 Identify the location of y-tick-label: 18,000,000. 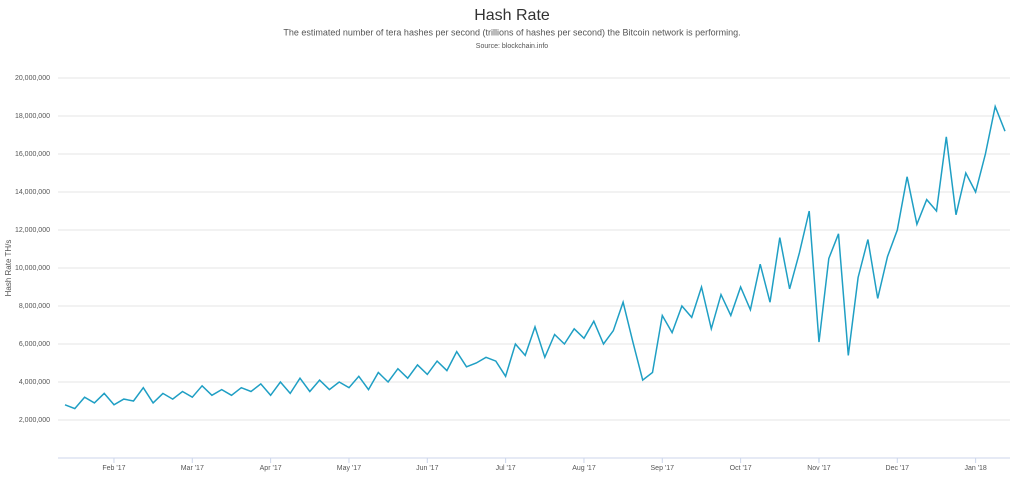
(32, 116).